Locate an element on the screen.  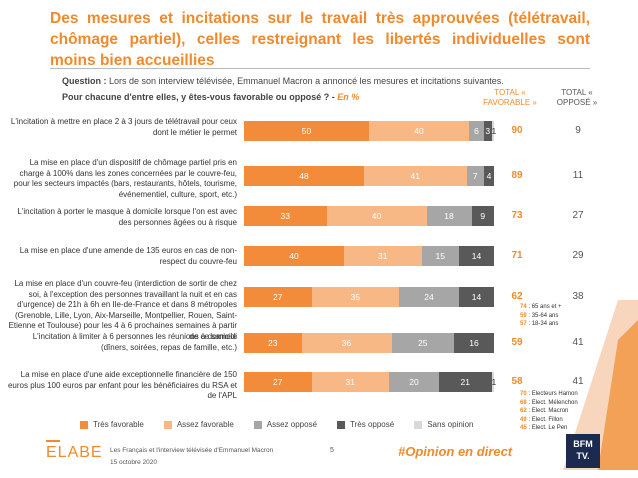
breakdown-label: : Elect. Fillon is located at coordinates (544, 419).